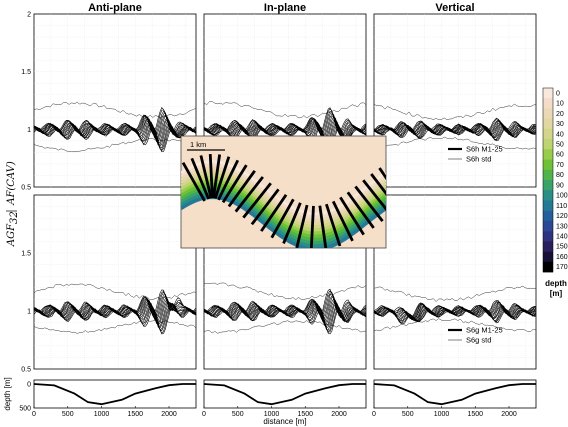  Describe the element at coordinates (29, 385) in the screenshot. I see `topo-y-tick-label: 0` at that location.